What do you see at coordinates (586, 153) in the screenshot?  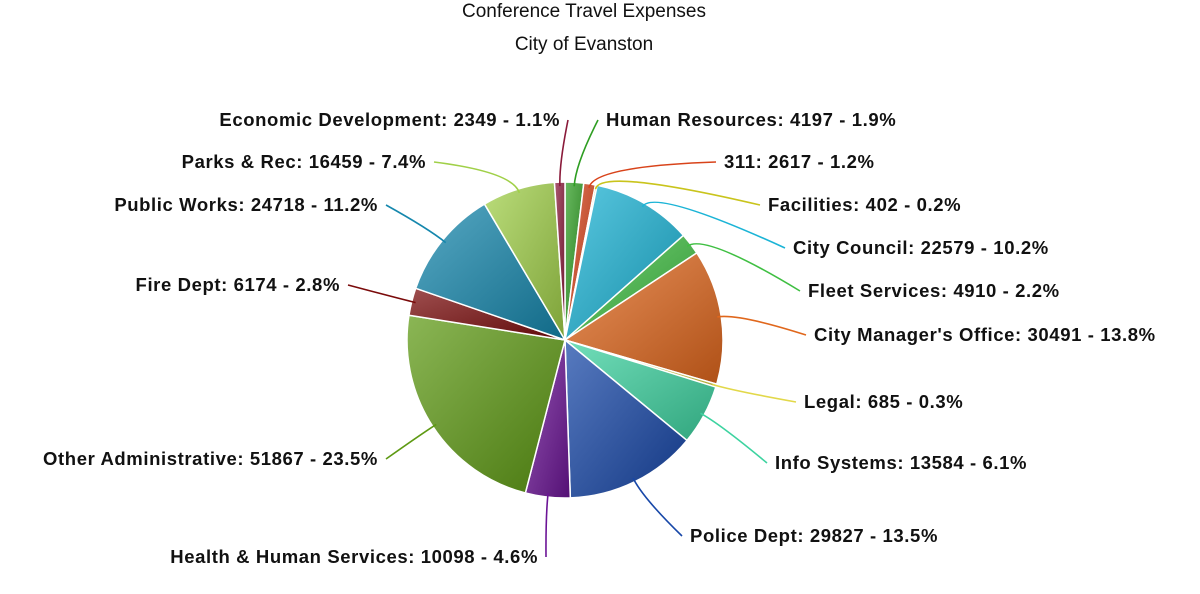 I see `leader-line-human-resources` at bounding box center [586, 153].